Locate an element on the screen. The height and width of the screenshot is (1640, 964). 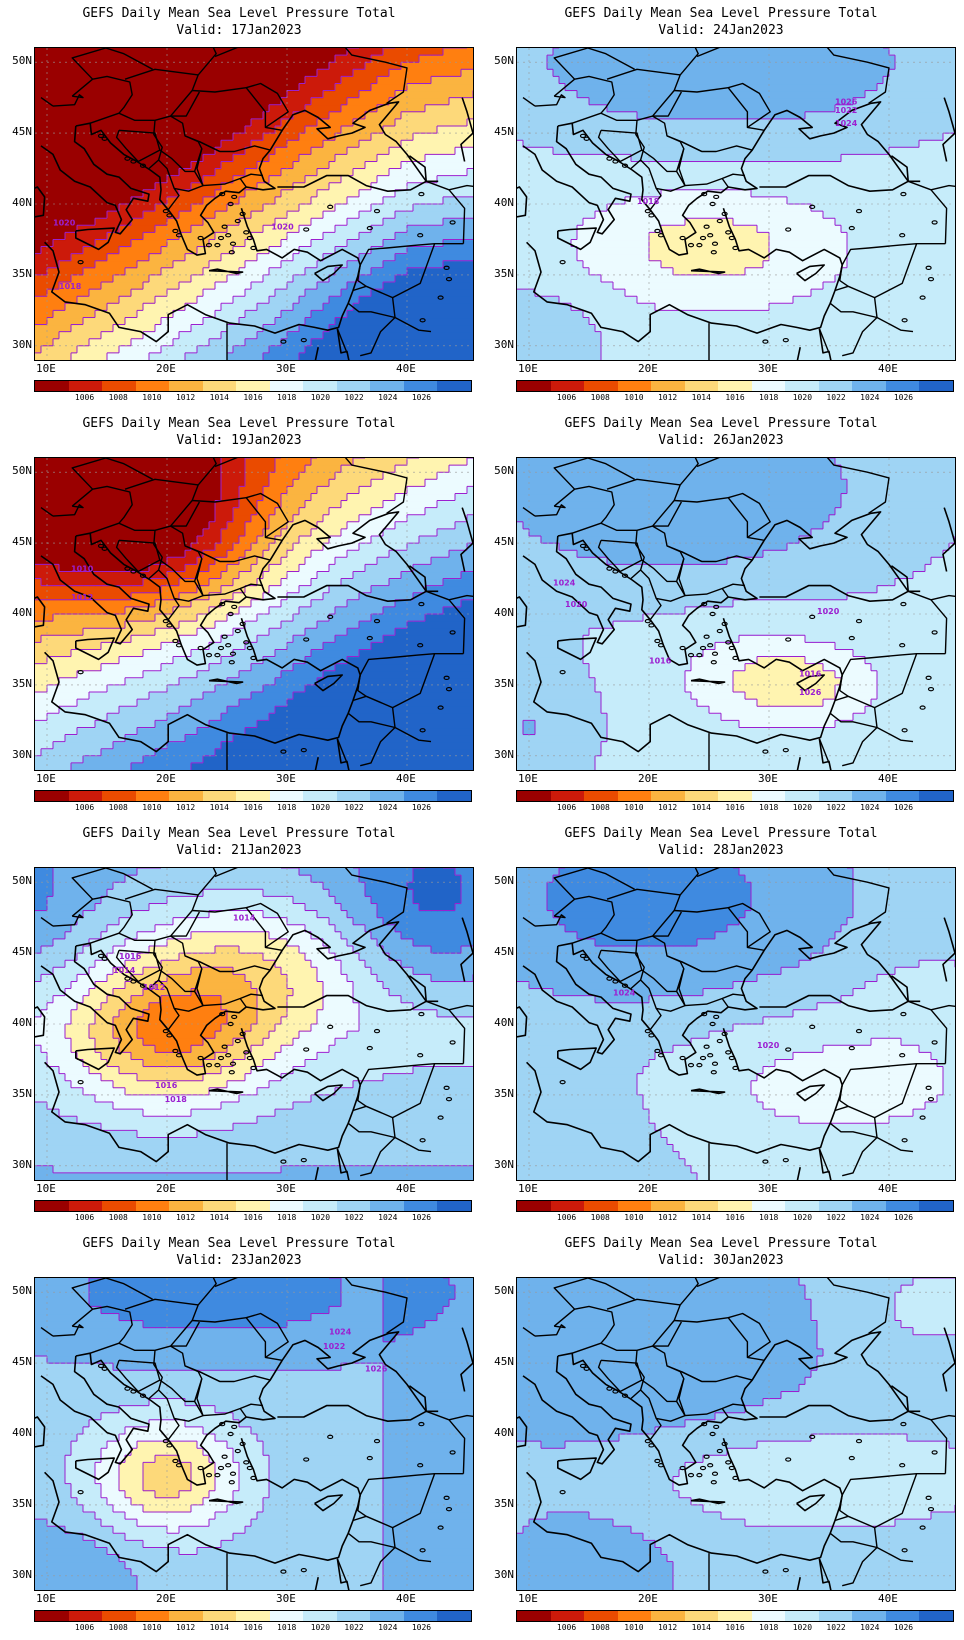
coastline is located at coordinates (328, 273).